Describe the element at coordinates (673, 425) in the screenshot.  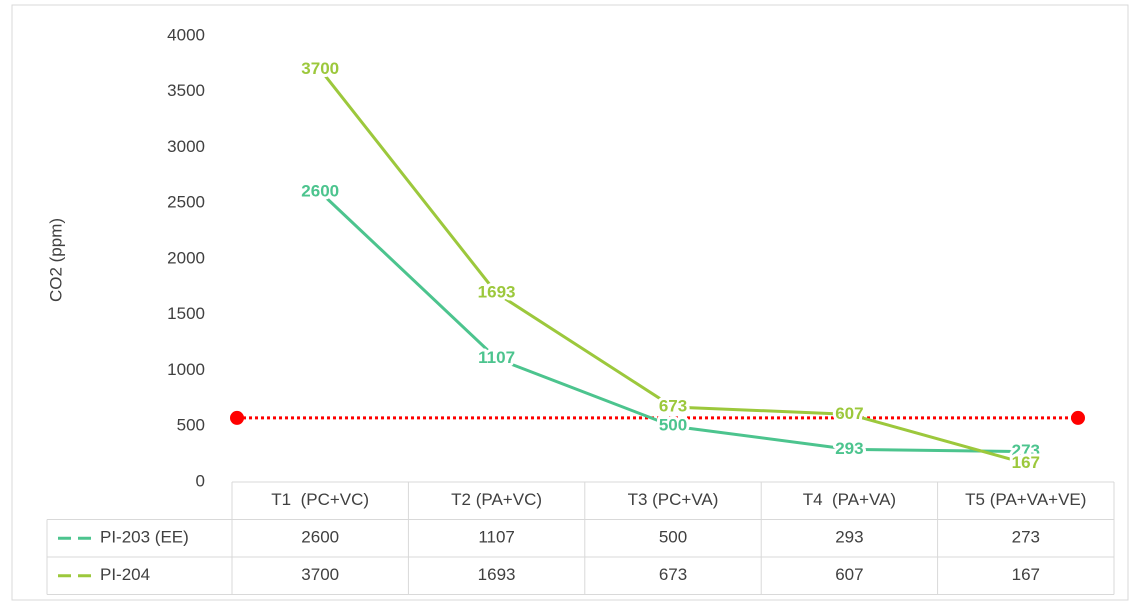
I see `data-label: 500` at that location.